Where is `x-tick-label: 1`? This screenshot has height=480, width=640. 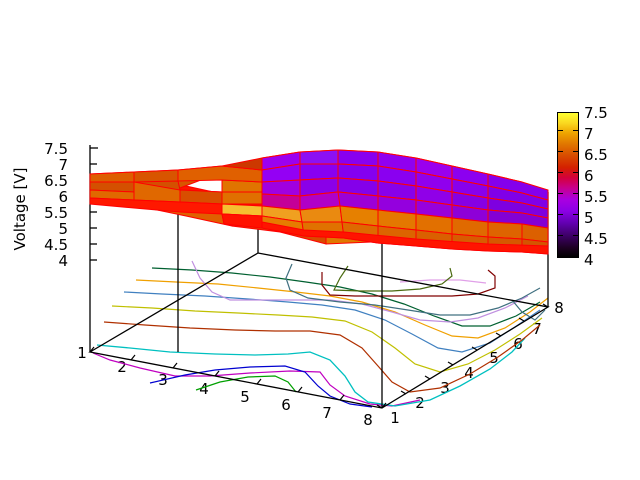
x-tick-label: 1 is located at coordinates (82, 353).